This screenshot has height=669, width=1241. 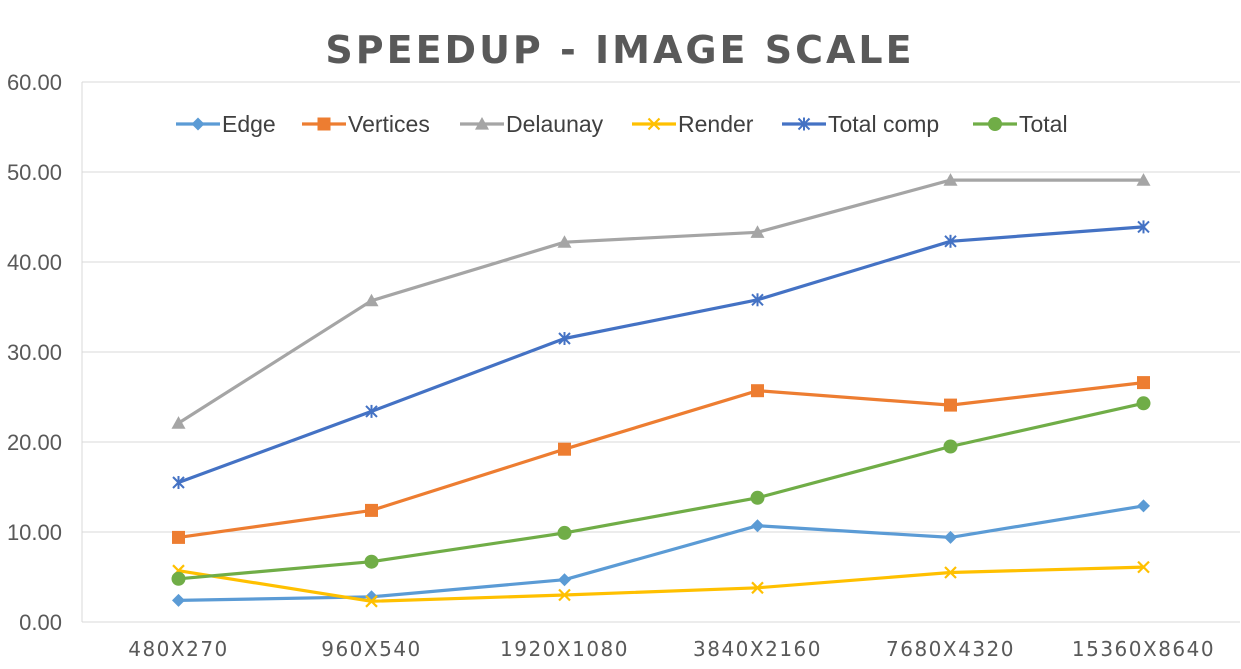 What do you see at coordinates (389, 124) in the screenshot?
I see `legend-label: Vertices` at bounding box center [389, 124].